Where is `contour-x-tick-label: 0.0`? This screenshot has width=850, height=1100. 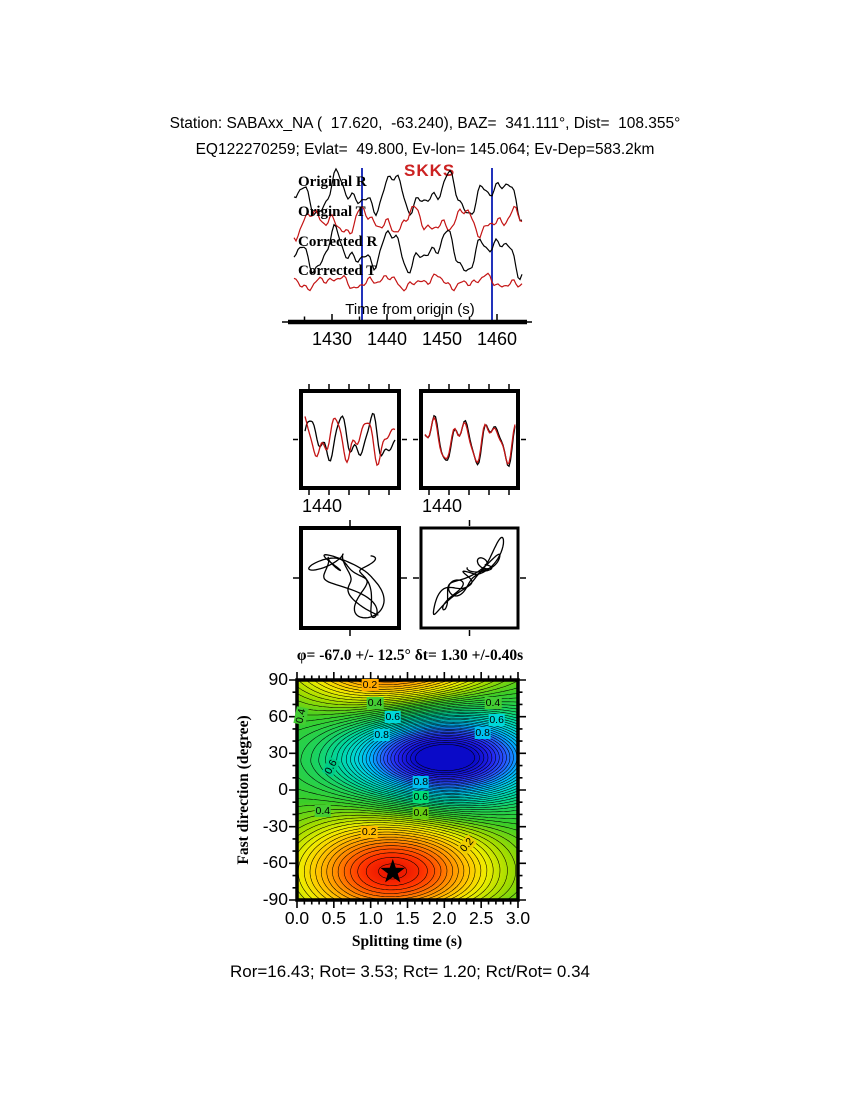
contour-x-tick-label: 0.0 is located at coordinates (297, 918).